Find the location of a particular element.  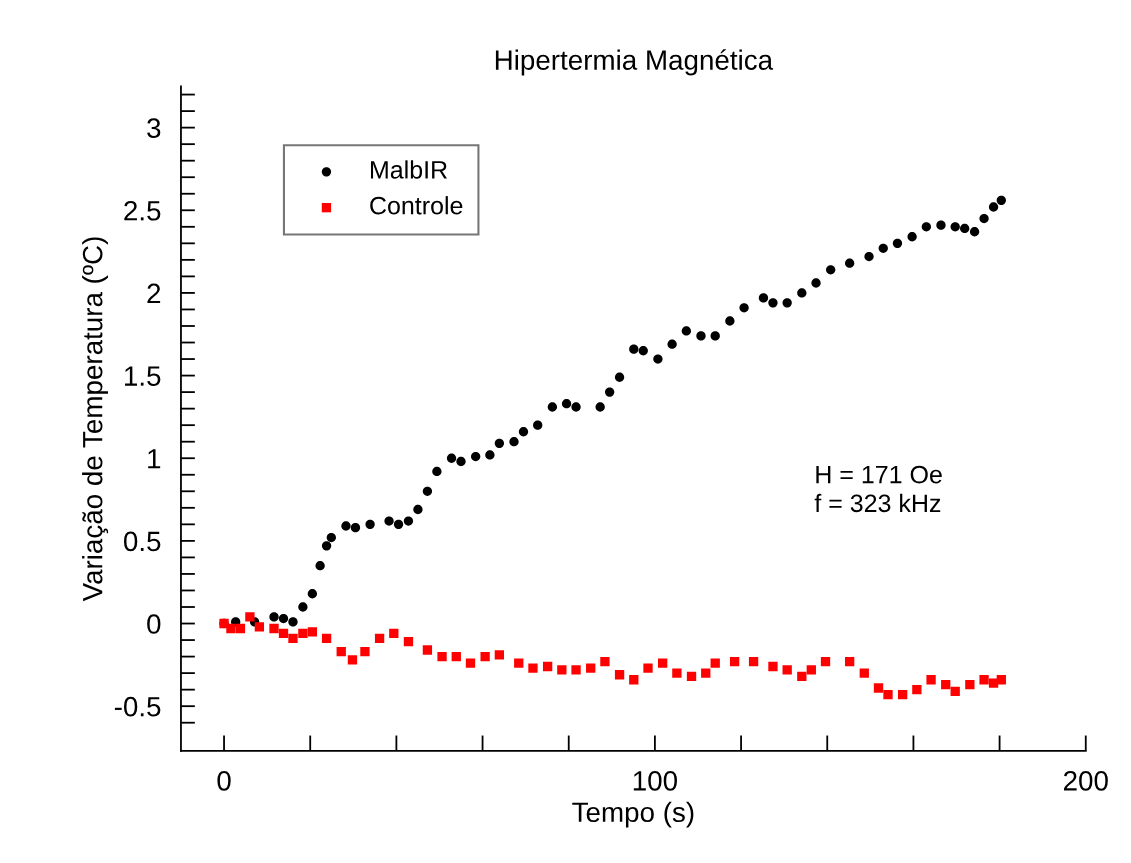

y-tick-label: 1 is located at coordinates (154, 459).